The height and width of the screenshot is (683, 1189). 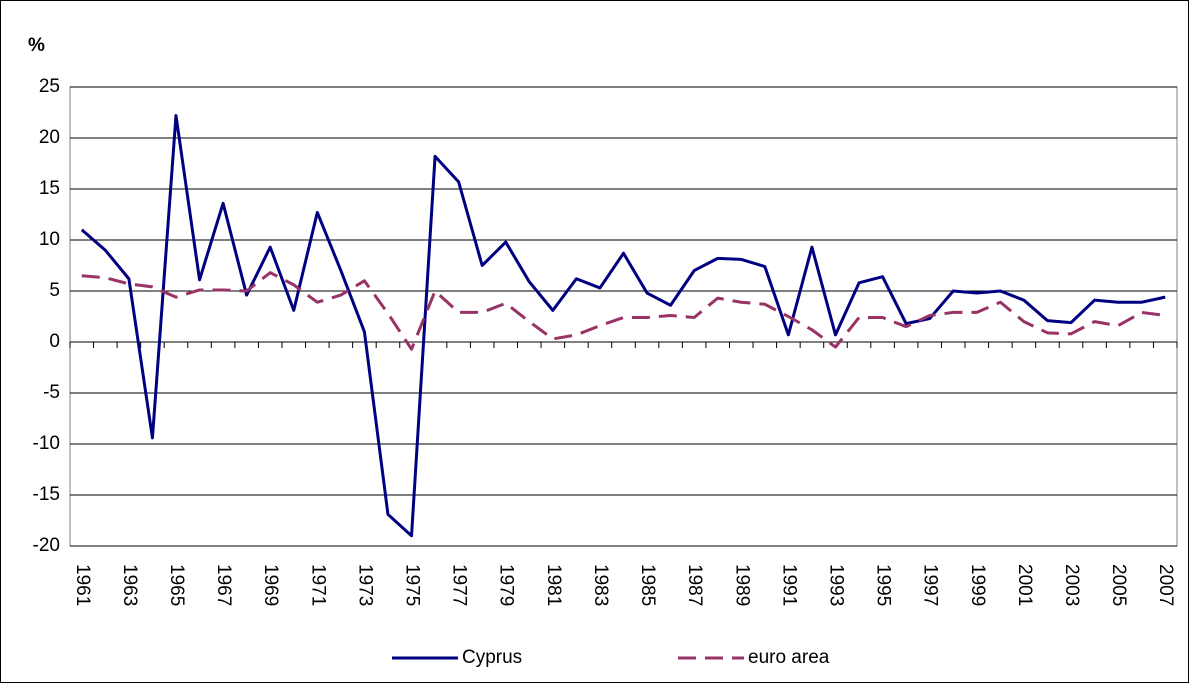 What do you see at coordinates (129, 585) in the screenshot?
I see `x-tick-label: 1963` at bounding box center [129, 585].